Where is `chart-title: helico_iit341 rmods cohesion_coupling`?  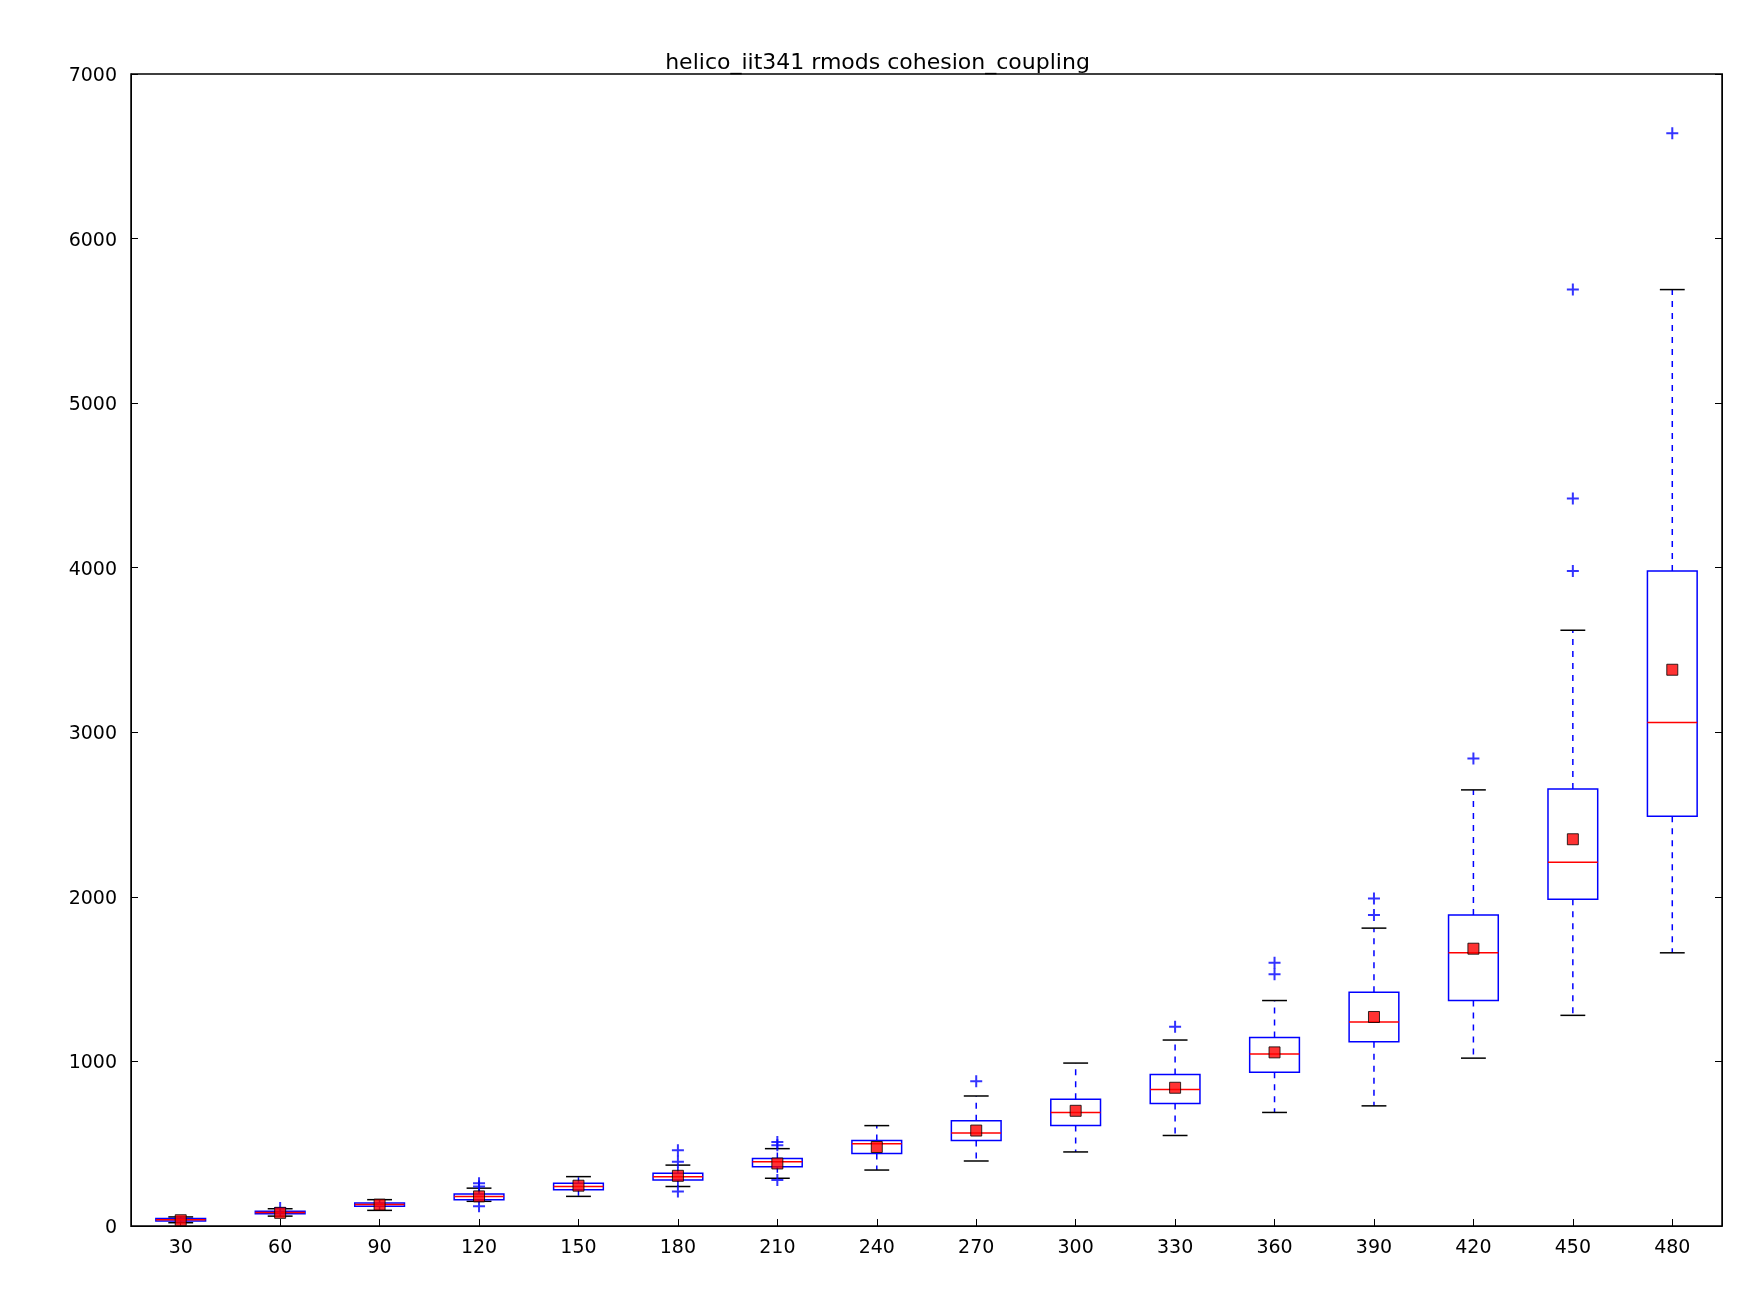
chart-title: helico_iit341 rmods cohesion_coupling is located at coordinates (877, 61).